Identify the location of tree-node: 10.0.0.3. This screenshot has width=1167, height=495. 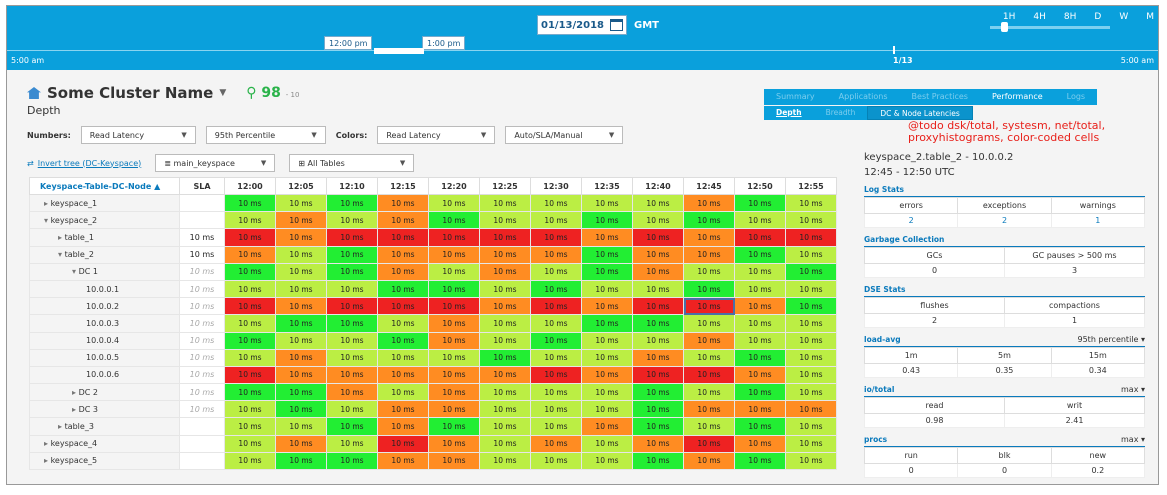
(104, 323).